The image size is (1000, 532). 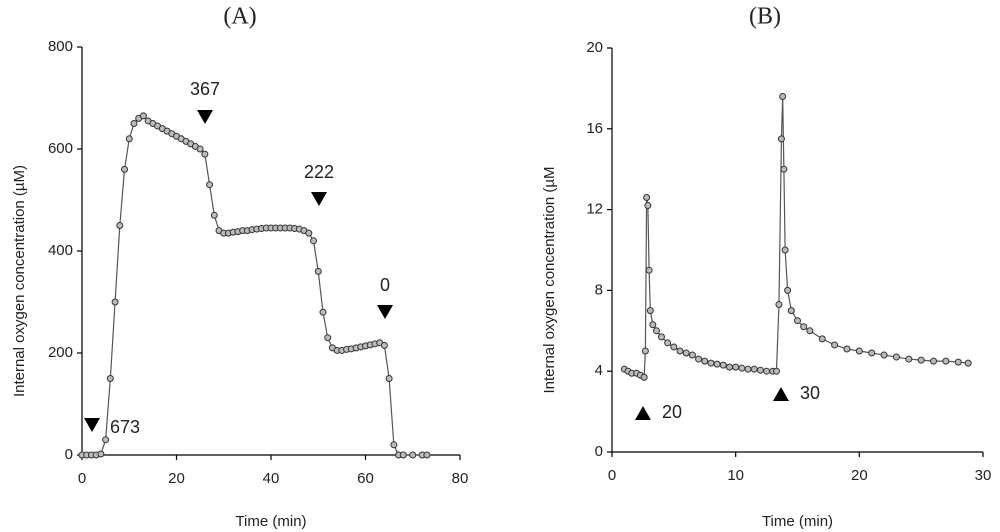 What do you see at coordinates (594, 128) in the screenshot?
I see `y-tick-label: 16` at bounding box center [594, 128].